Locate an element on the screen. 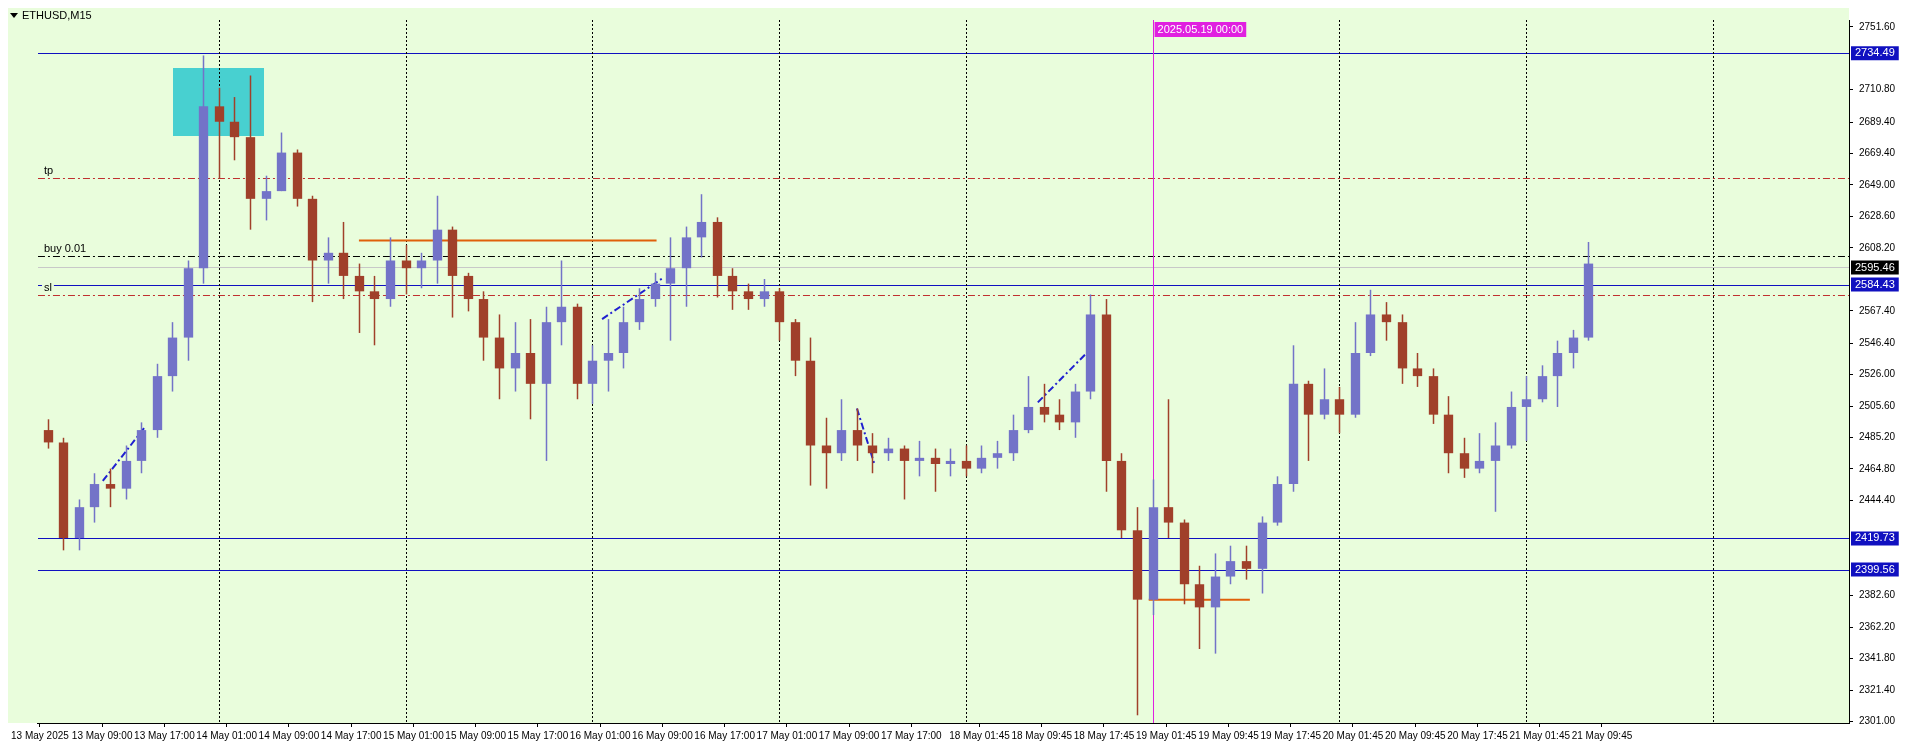 Image resolution: width=1913 pixels, height=753 pixels. x-tick-label: 18 May 01:45 is located at coordinates (980, 735).